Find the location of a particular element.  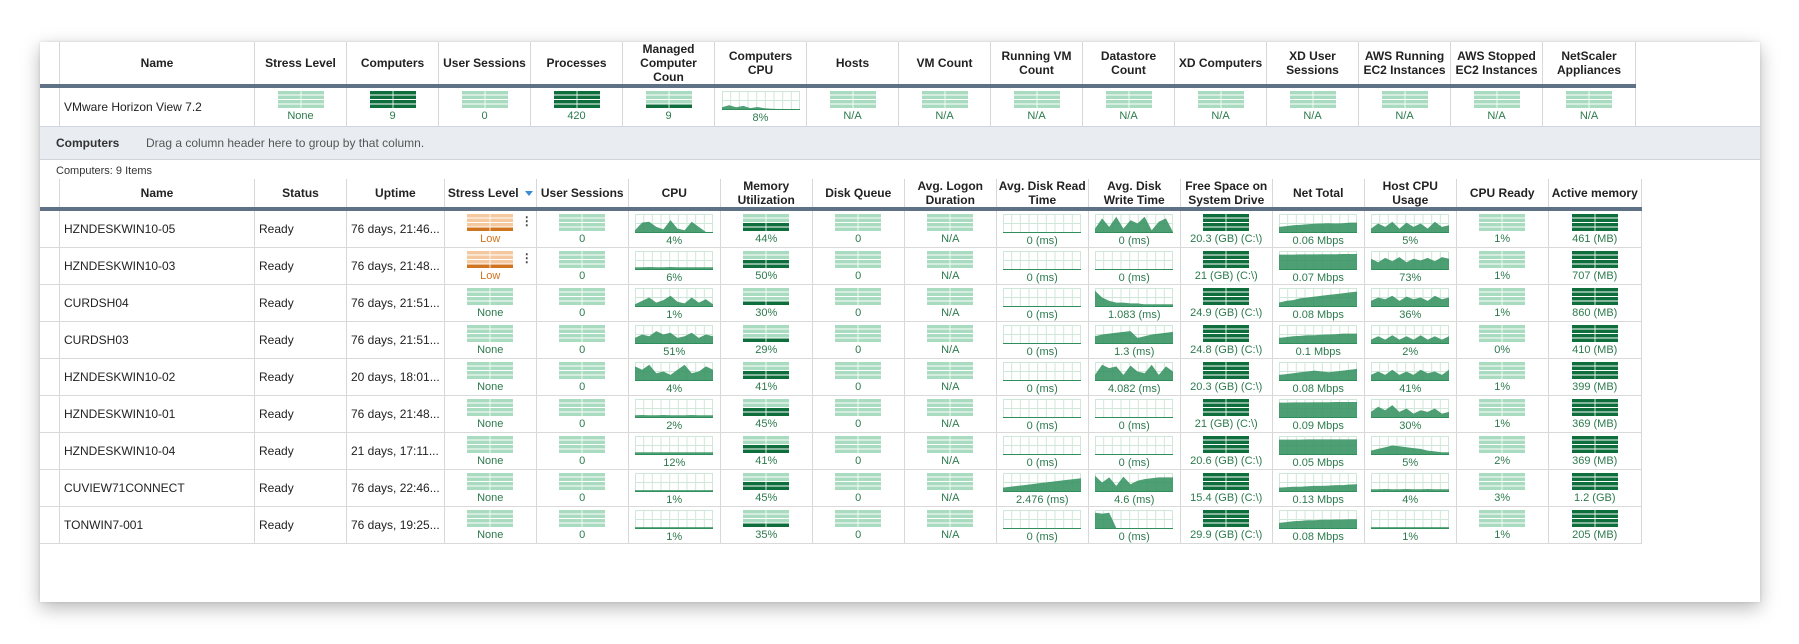

column-header-disk_queue: Disk Queue is located at coordinates (858, 195).